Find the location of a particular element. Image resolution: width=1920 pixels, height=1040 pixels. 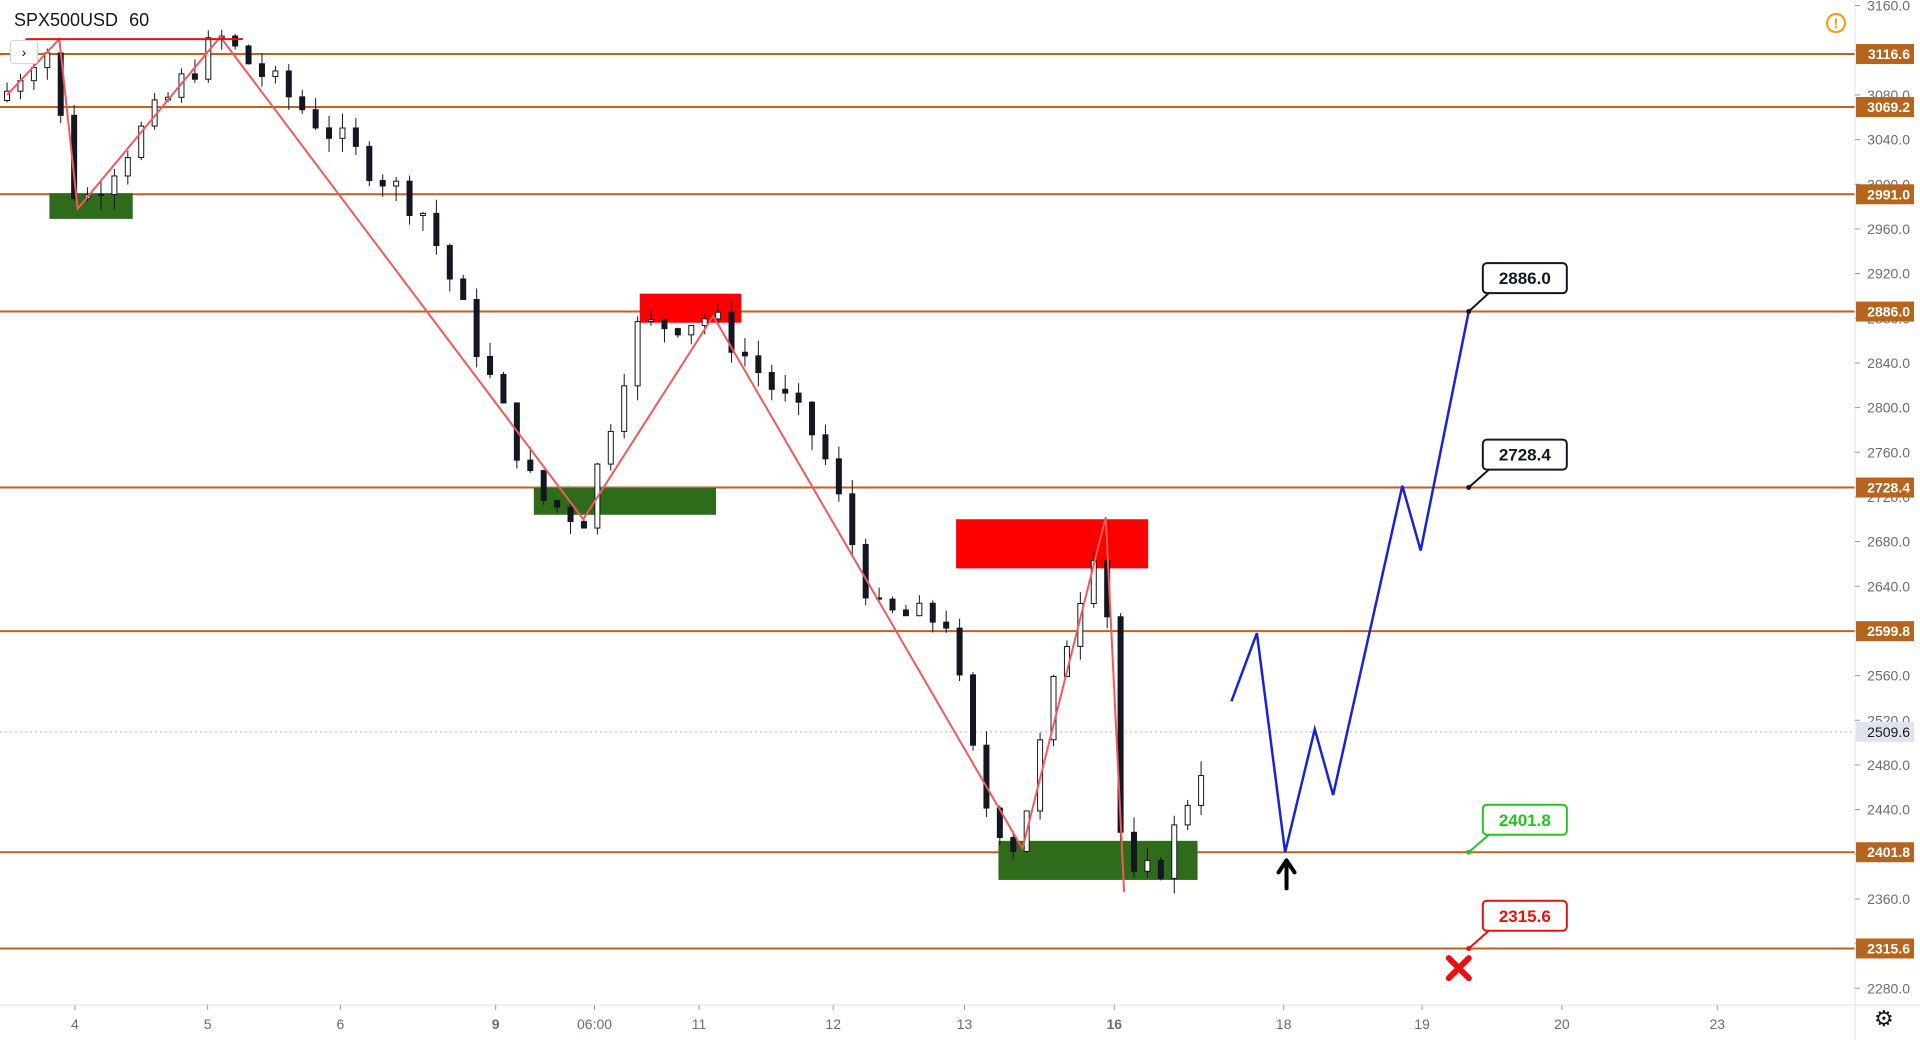

x-tick-label: 16 is located at coordinates (1114, 1024).